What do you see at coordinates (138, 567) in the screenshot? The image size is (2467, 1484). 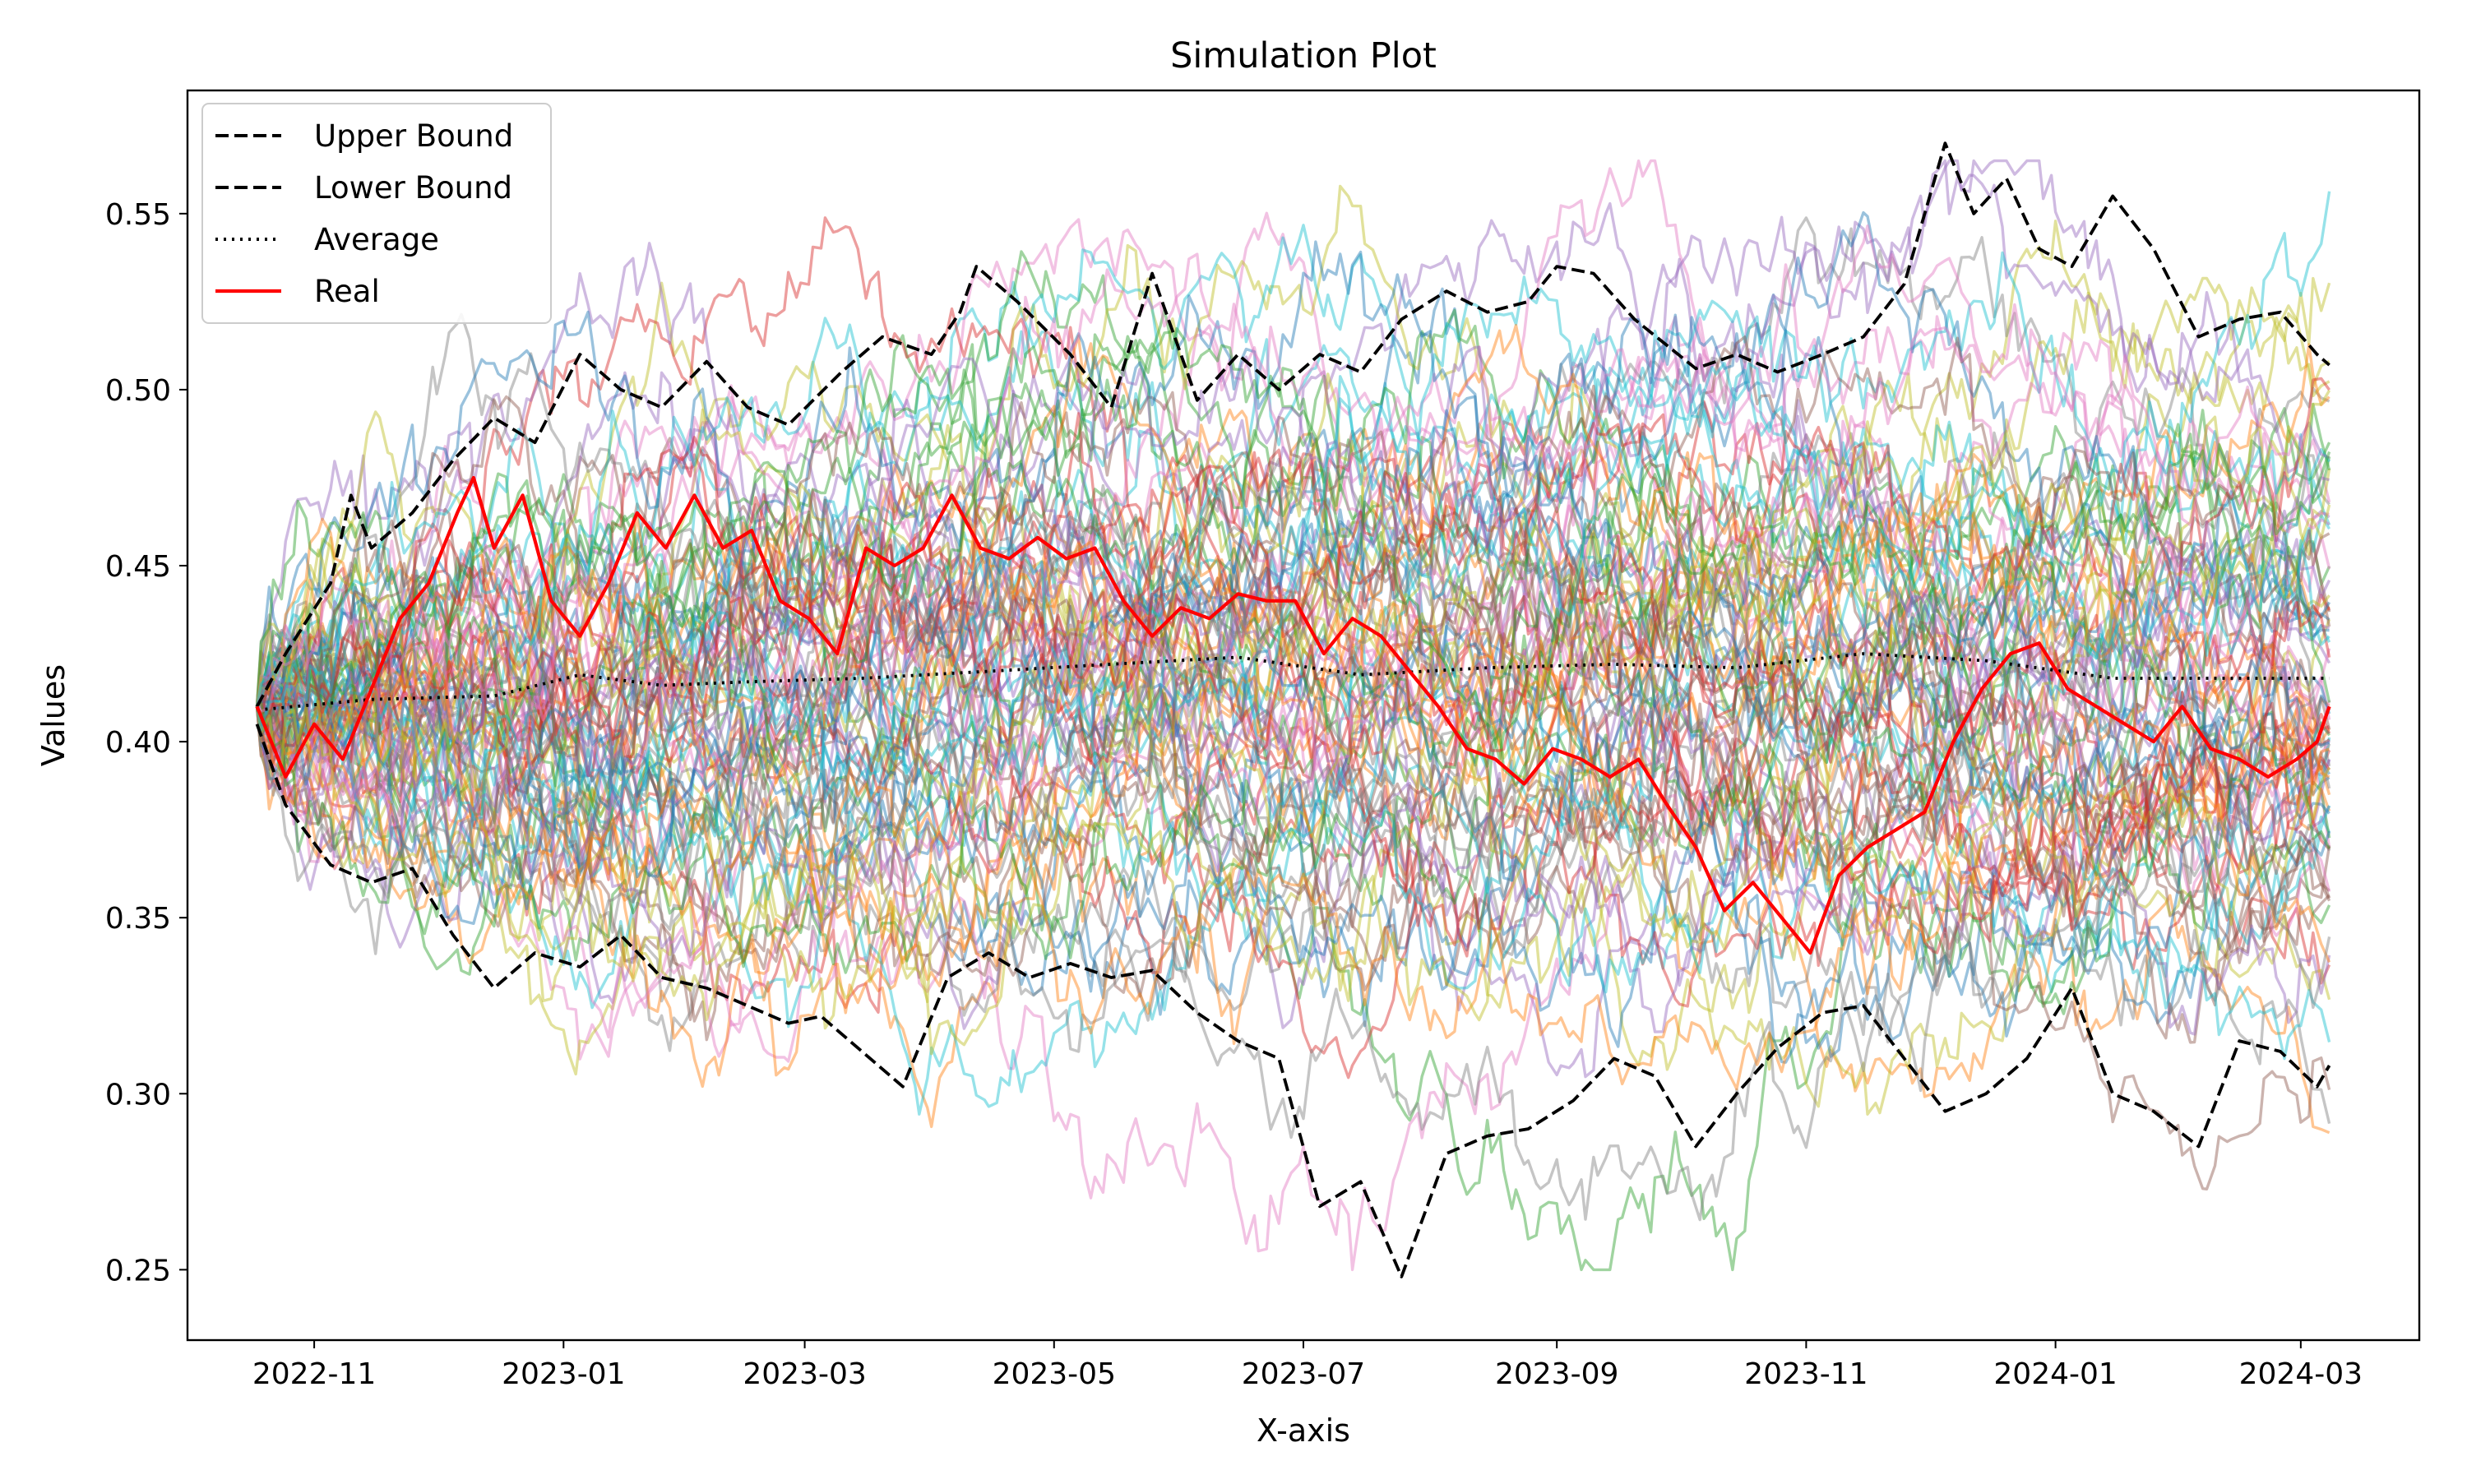 I see `y-tick-label: 0.45` at bounding box center [138, 567].